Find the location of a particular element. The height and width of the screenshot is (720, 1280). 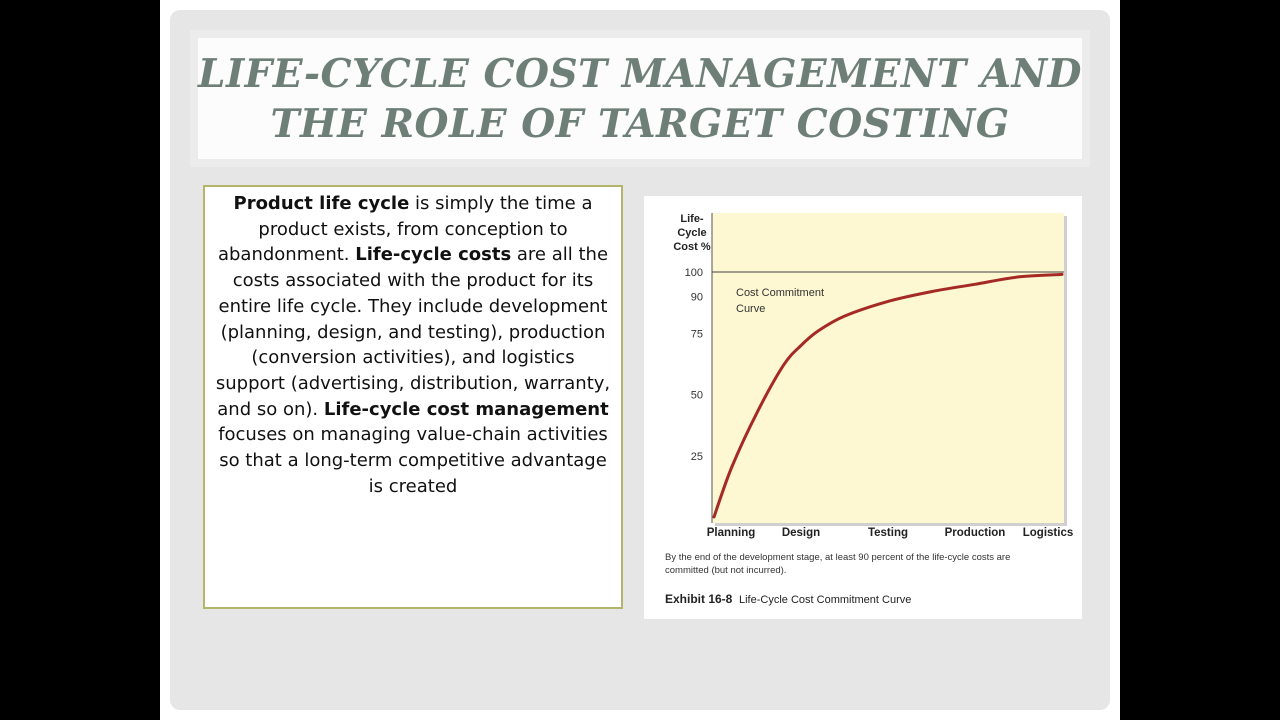

title-line-1: LIFE-CYCLE COST MANAGEMENT AND is located at coordinates (640, 73).